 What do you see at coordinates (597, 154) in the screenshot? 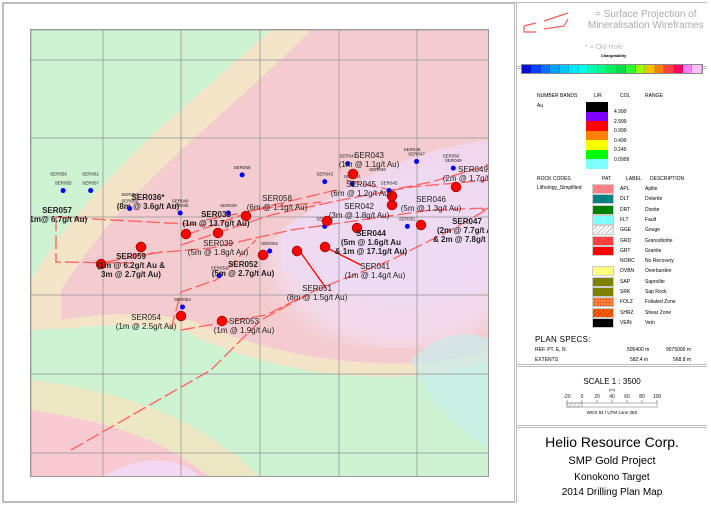
I see `number-band-swatch` at bounding box center [597, 154].